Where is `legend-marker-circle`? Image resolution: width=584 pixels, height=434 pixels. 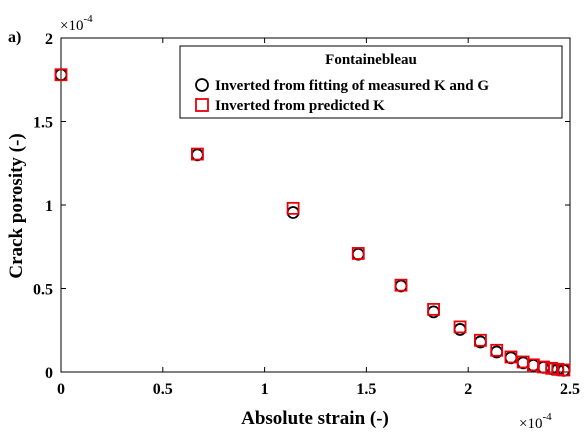
legend-marker-circle is located at coordinates (202, 85).